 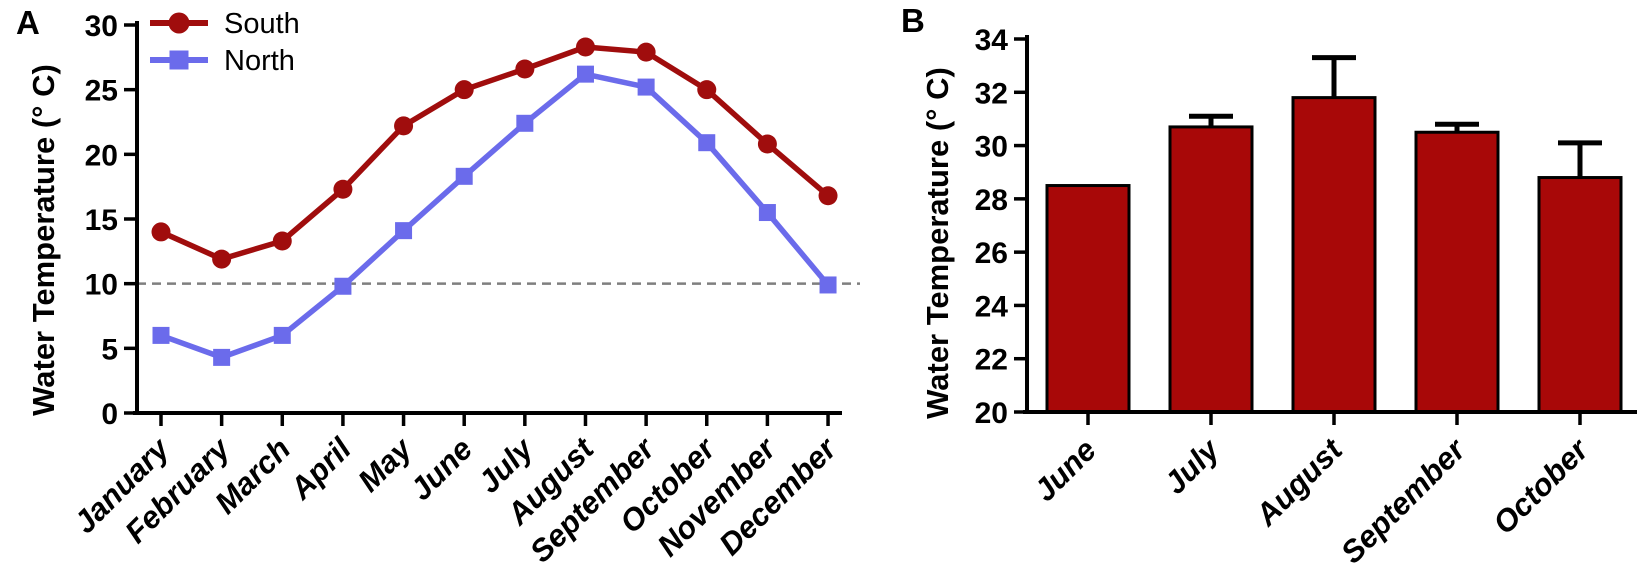 I want to click on legend-square-marker, so click(x=179, y=60).